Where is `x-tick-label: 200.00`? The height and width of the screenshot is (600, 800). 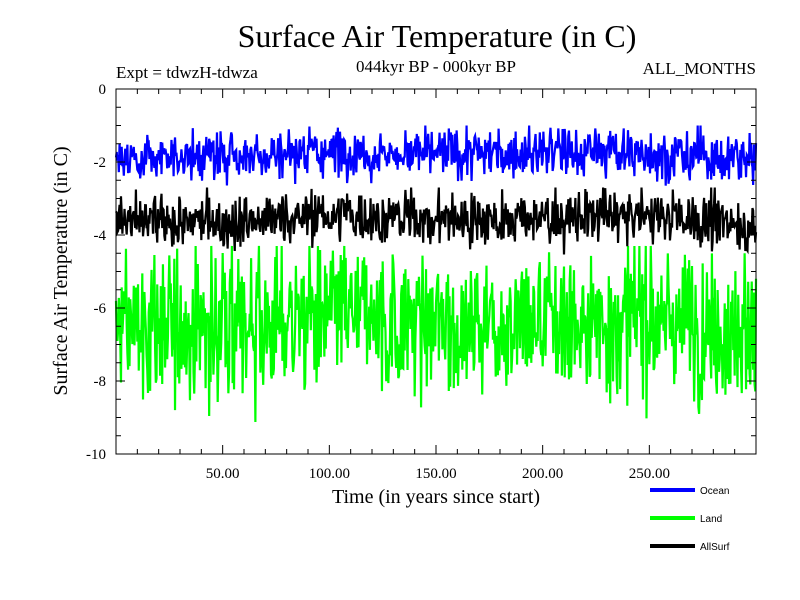 x-tick-label: 200.00 is located at coordinates (542, 474).